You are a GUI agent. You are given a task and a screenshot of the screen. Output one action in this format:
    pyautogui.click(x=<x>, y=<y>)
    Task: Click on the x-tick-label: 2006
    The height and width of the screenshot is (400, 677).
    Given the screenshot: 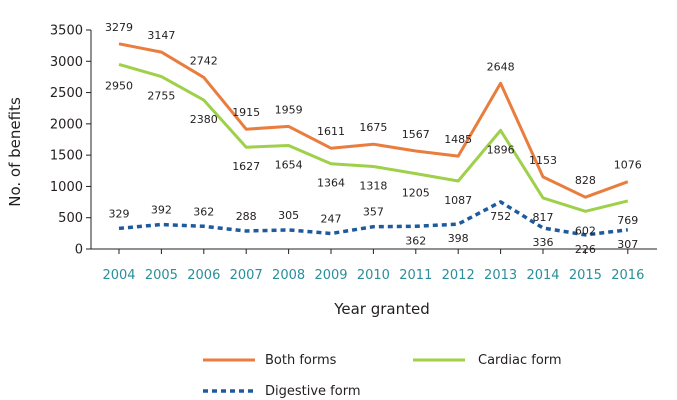 What is the action you would take?
    pyautogui.click(x=203, y=275)
    